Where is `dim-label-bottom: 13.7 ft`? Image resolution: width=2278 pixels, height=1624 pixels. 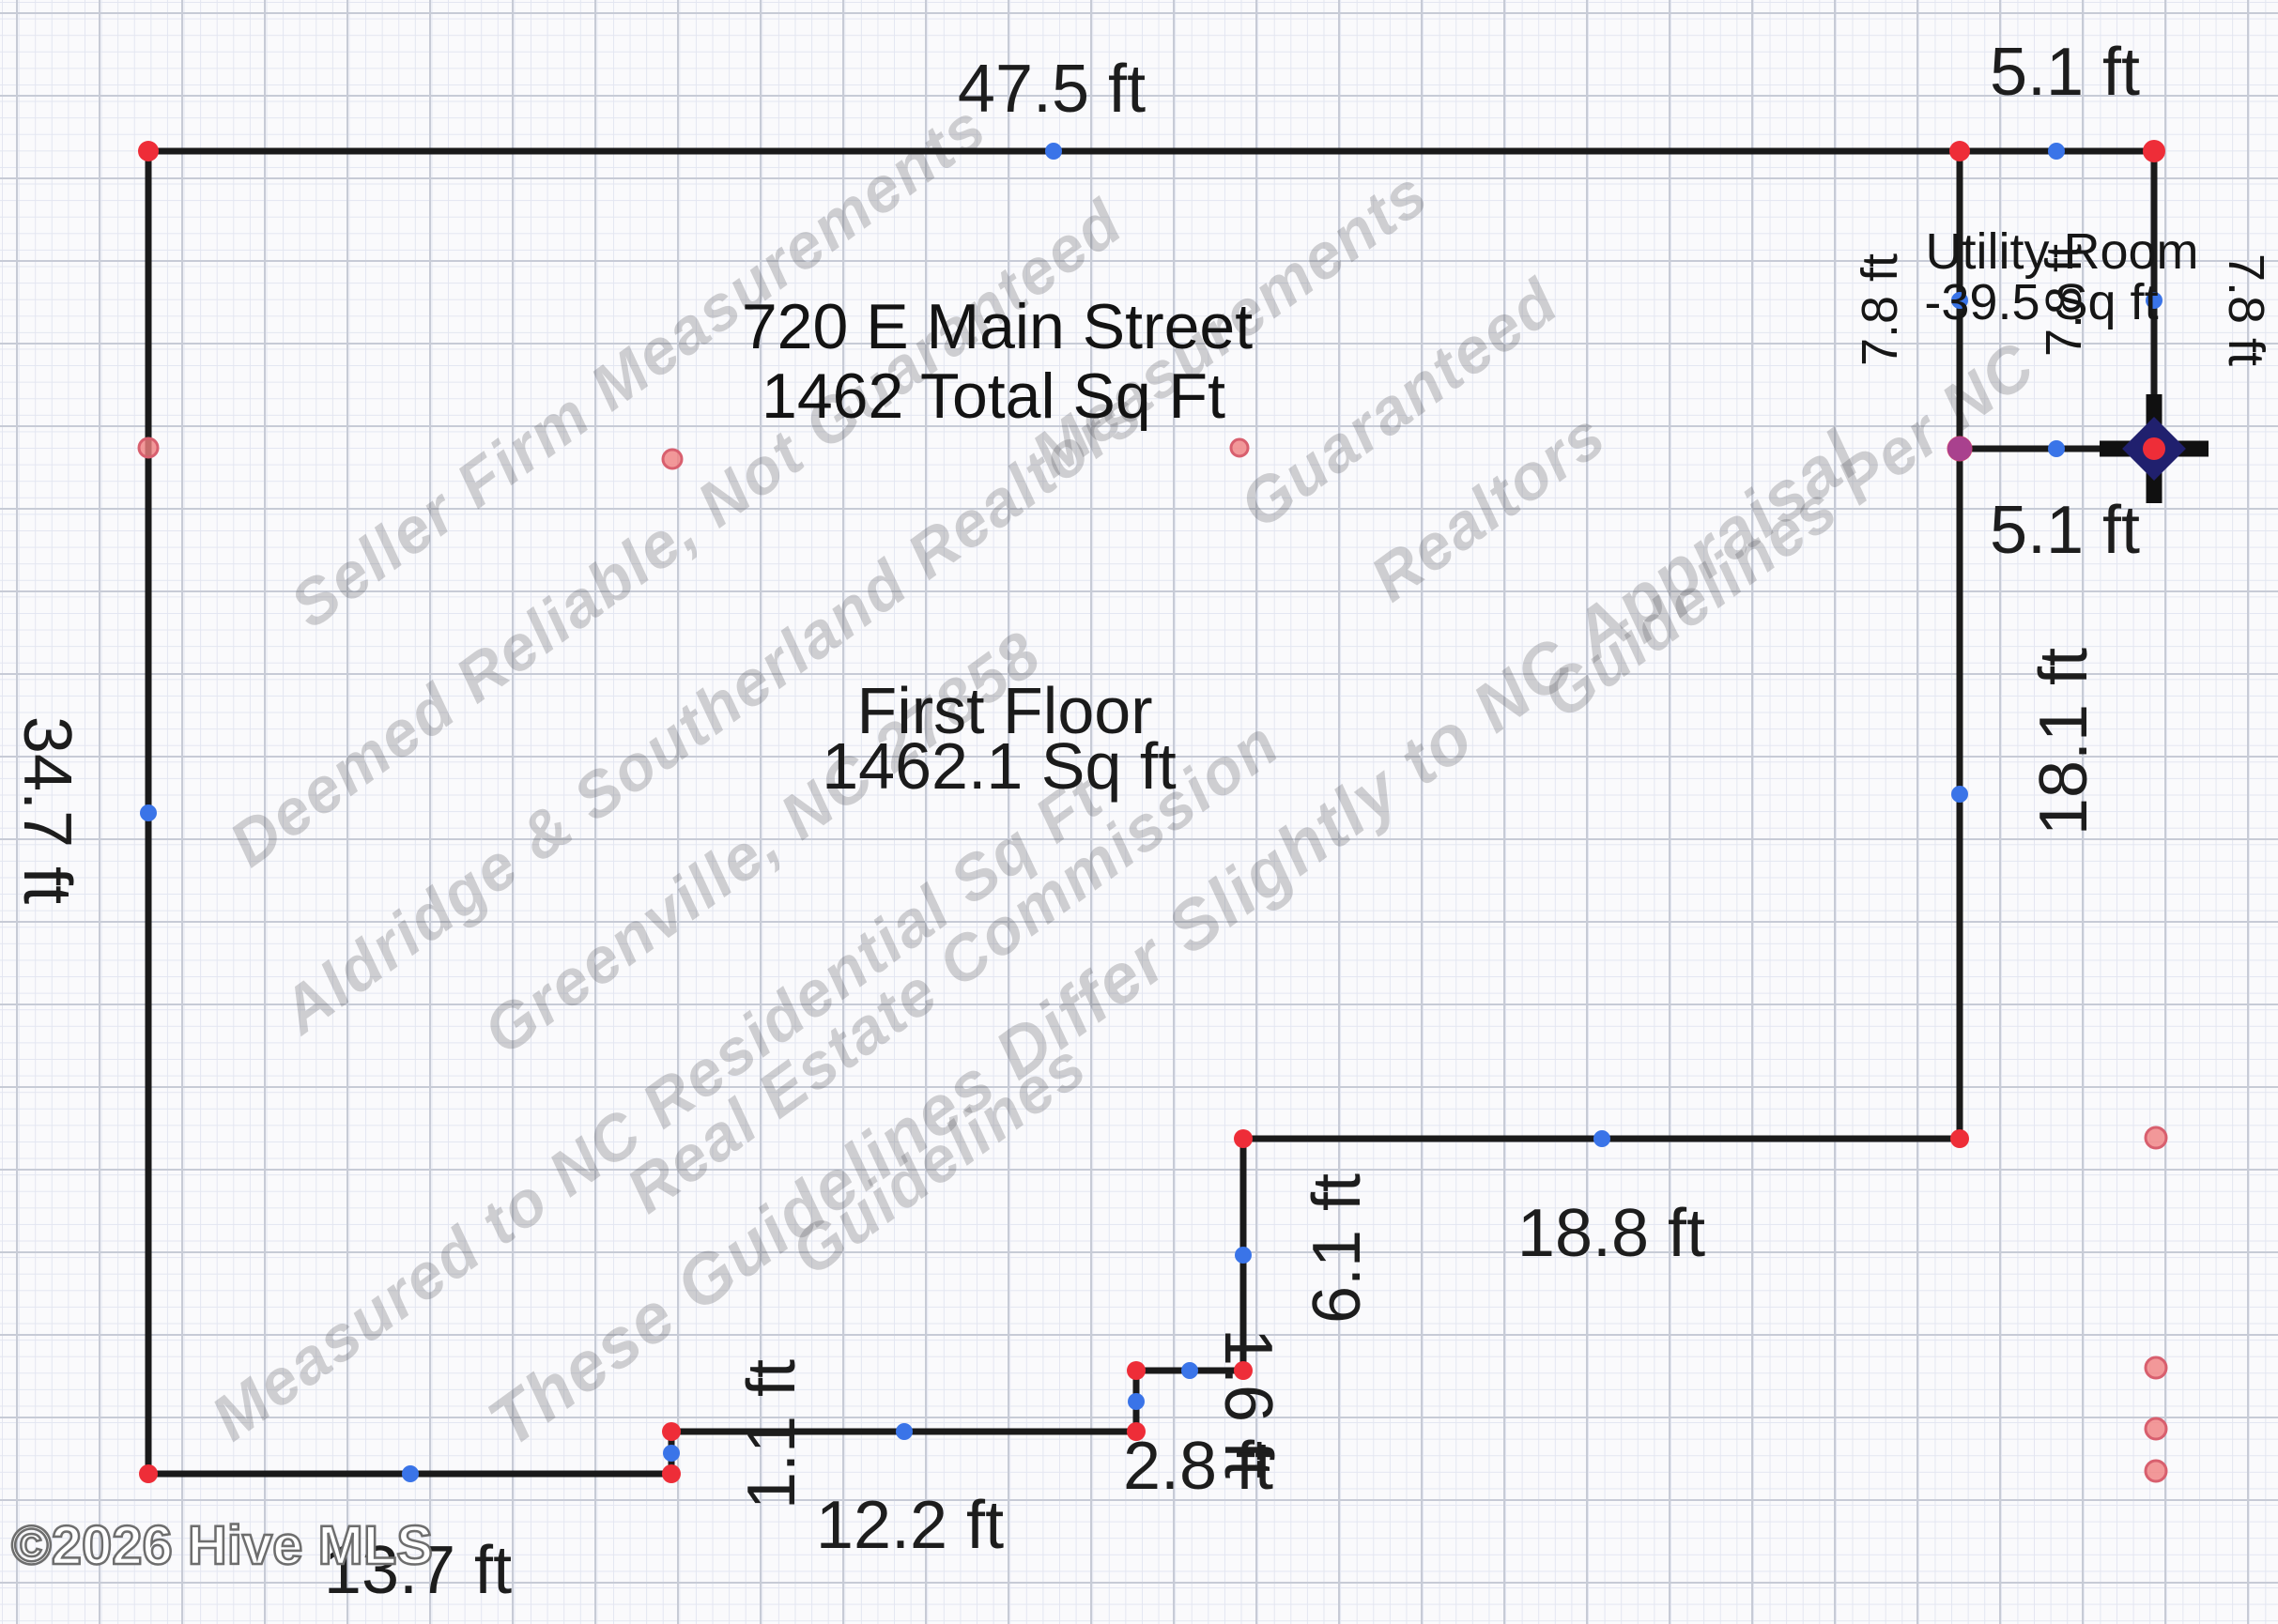 dim-label-bottom: 13.7 ft is located at coordinates (418, 1570).